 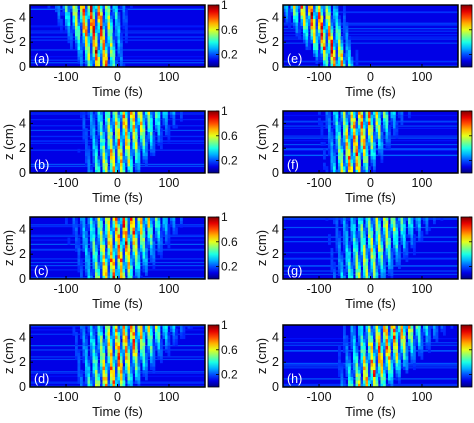 I want to click on panel-label: (g), so click(x=294, y=271).